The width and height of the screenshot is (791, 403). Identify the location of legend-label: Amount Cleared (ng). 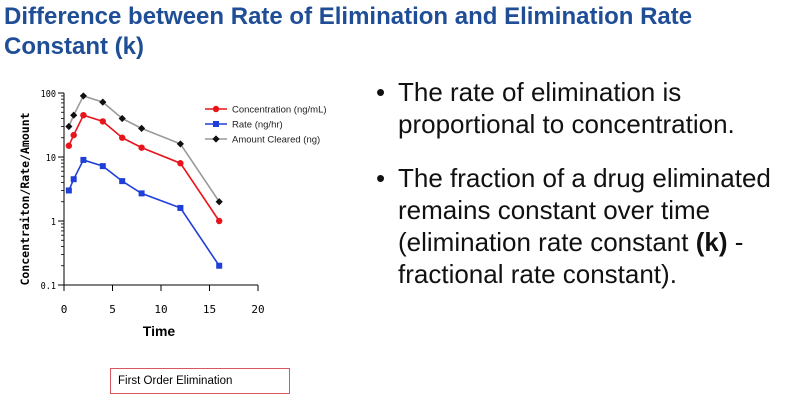
(276, 140).